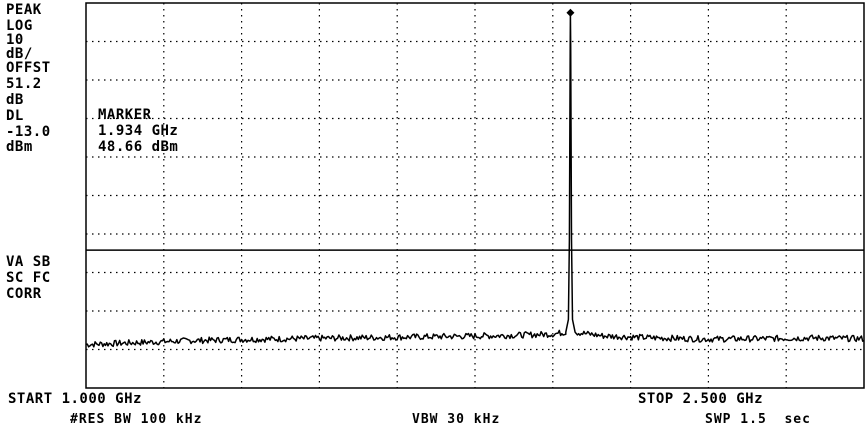  Describe the element at coordinates (19, 54) in the screenshot. I see `side-label-db-div: dB/` at that location.